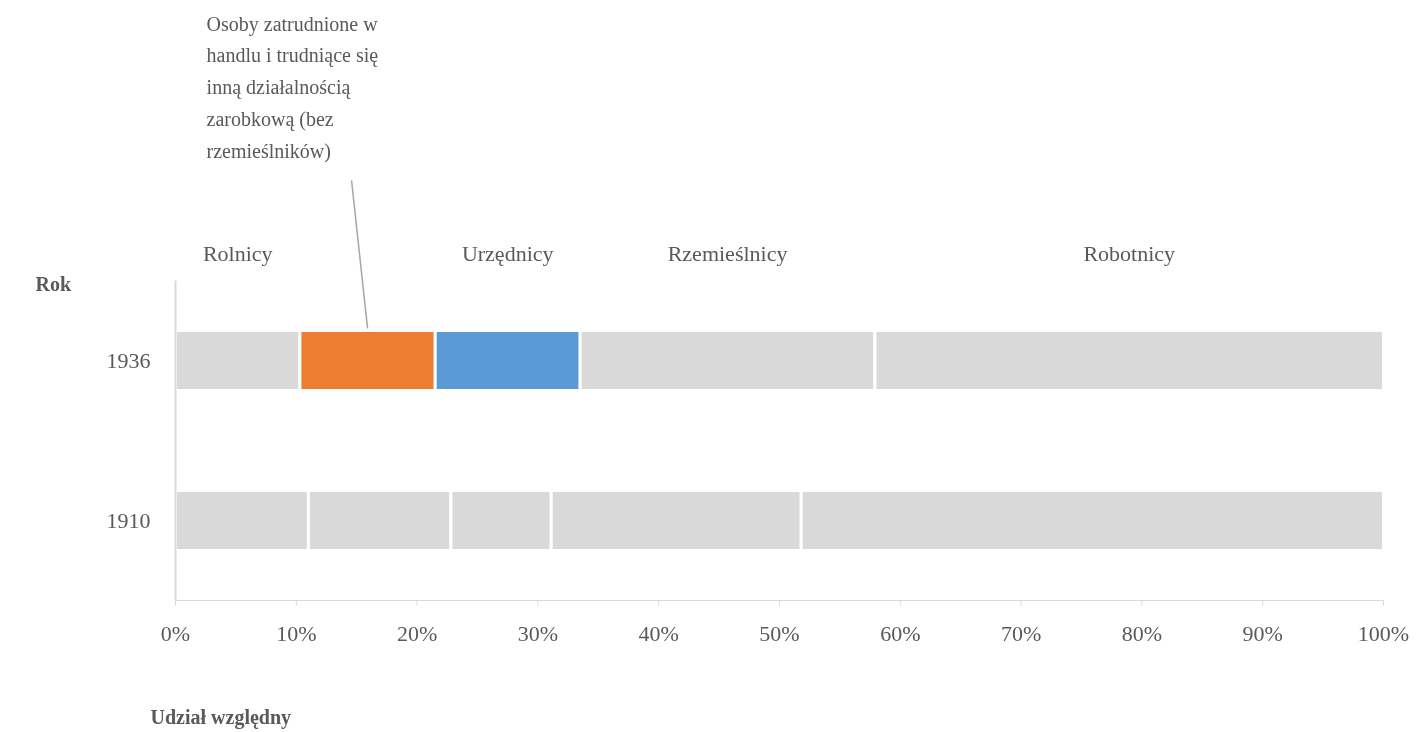 The width and height of the screenshot is (1421, 732). What do you see at coordinates (175, 633) in the screenshot?
I see `x-tick-label: 0%` at bounding box center [175, 633].